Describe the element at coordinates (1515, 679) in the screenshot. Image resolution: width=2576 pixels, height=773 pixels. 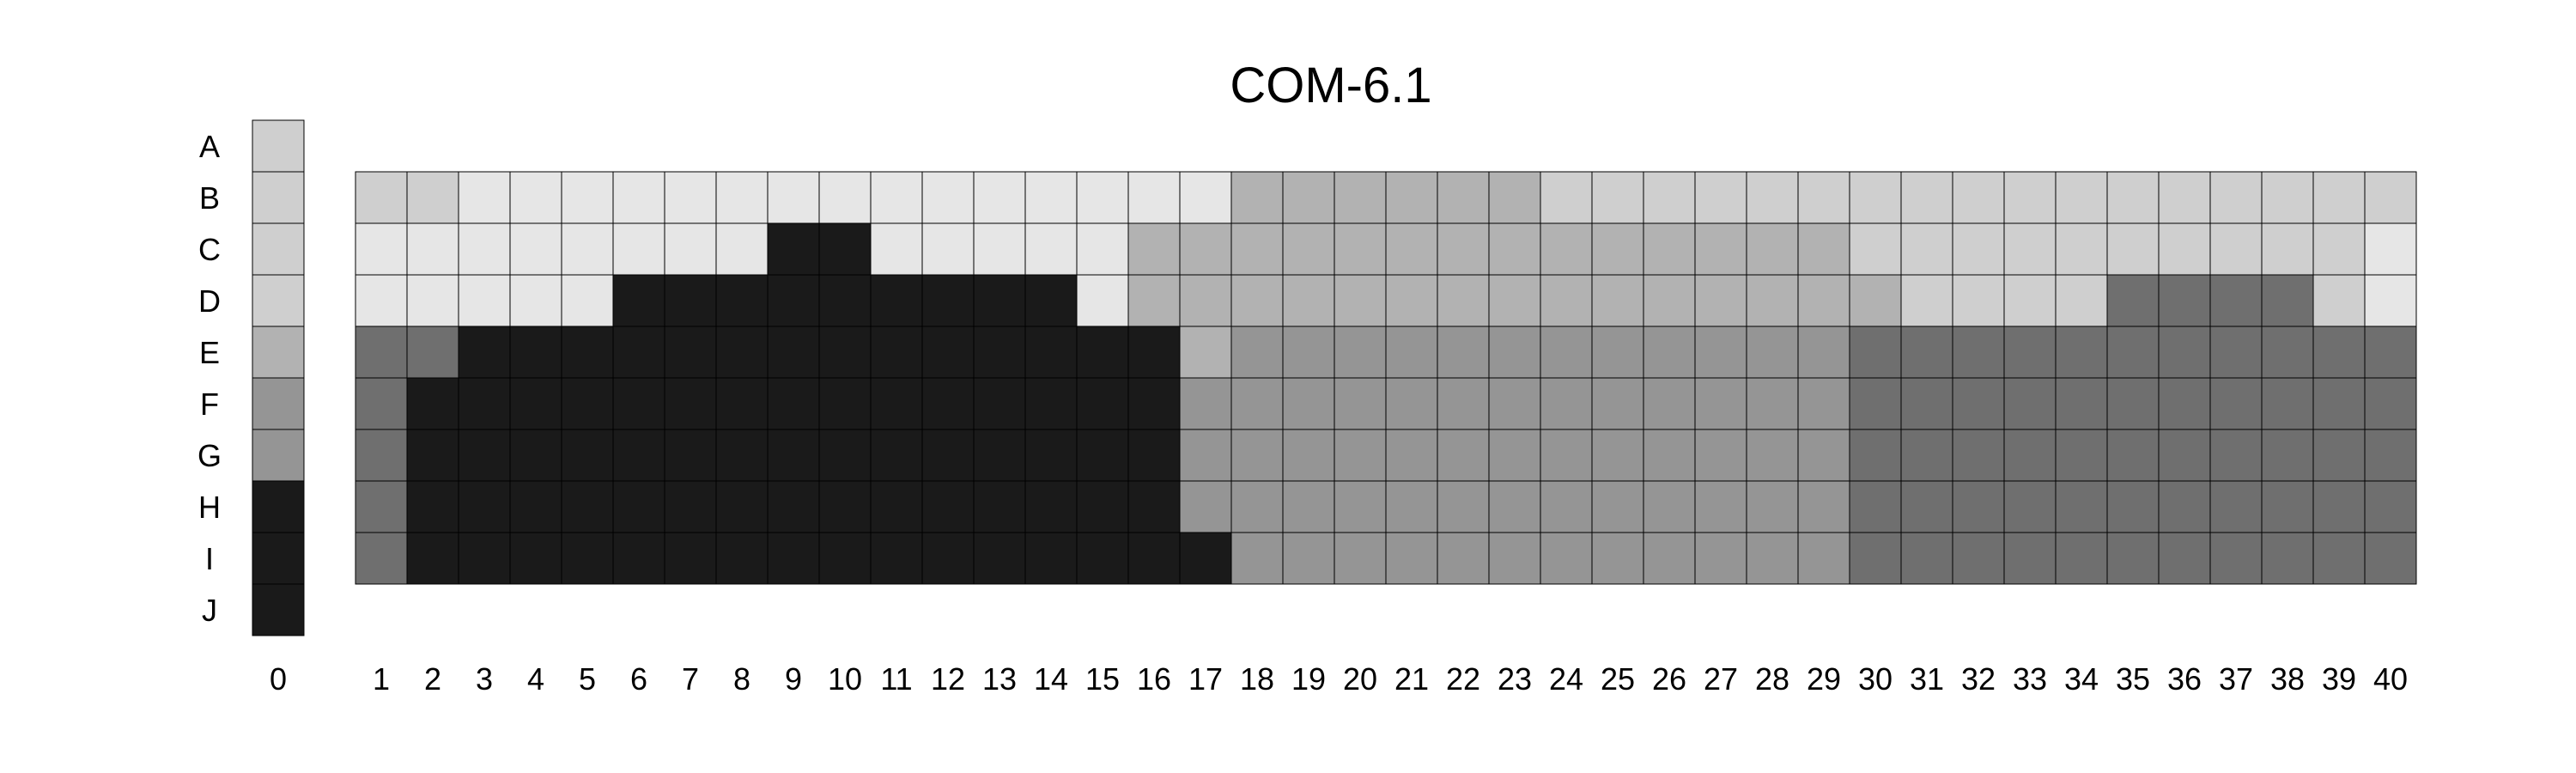
I see `column-label: 23` at that location.